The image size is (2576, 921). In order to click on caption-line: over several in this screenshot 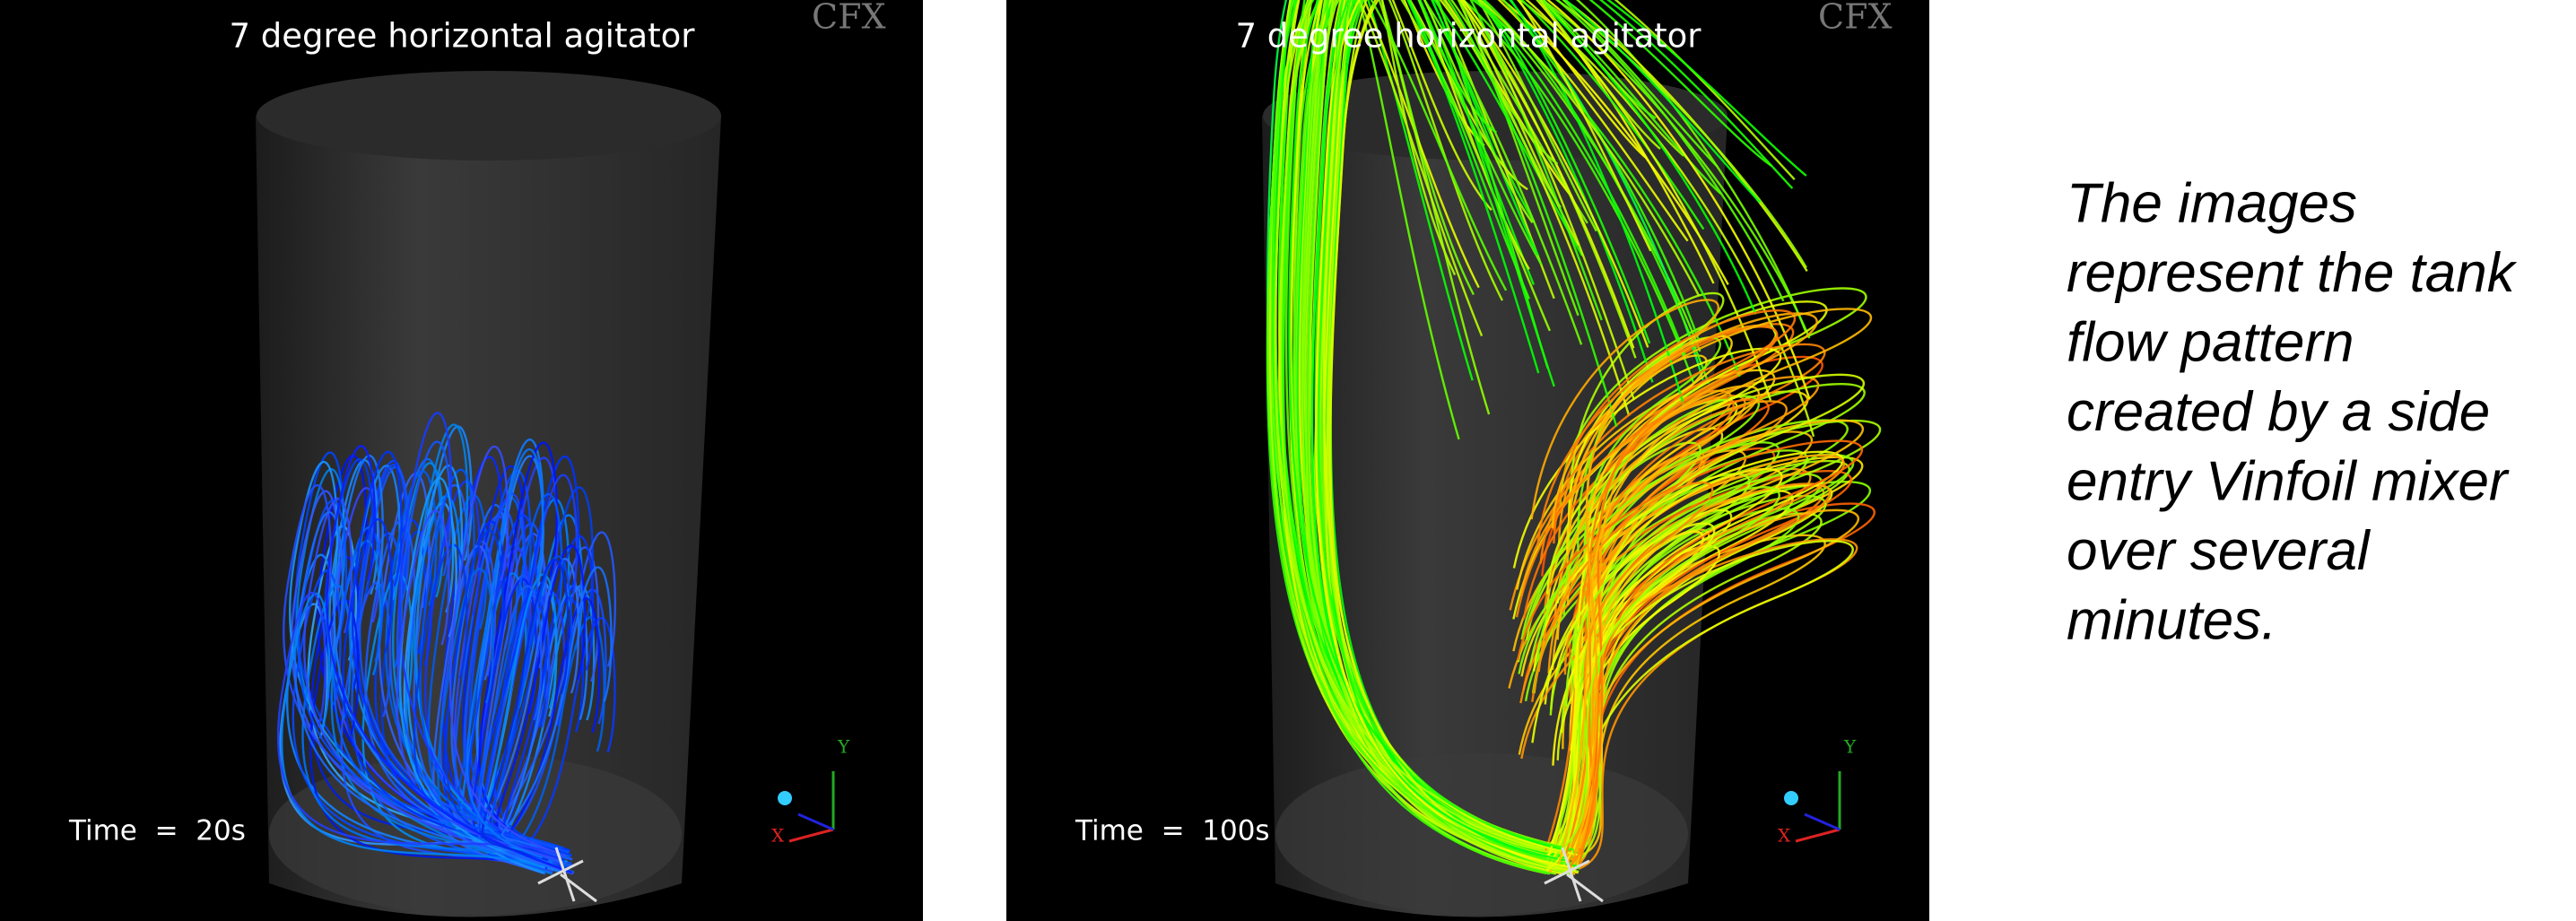, I will do `click(2219, 551)`.